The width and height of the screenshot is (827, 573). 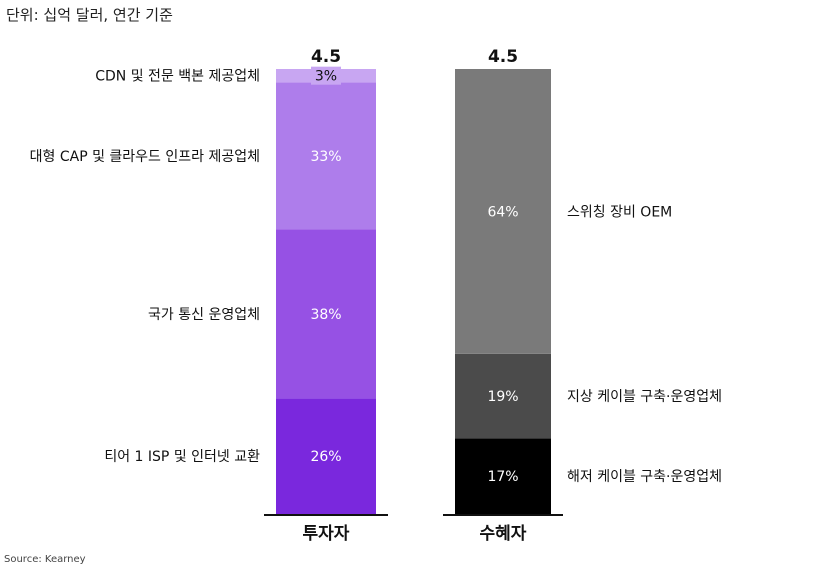 What do you see at coordinates (326, 534) in the screenshot?
I see `category-label: 투자자` at bounding box center [326, 534].